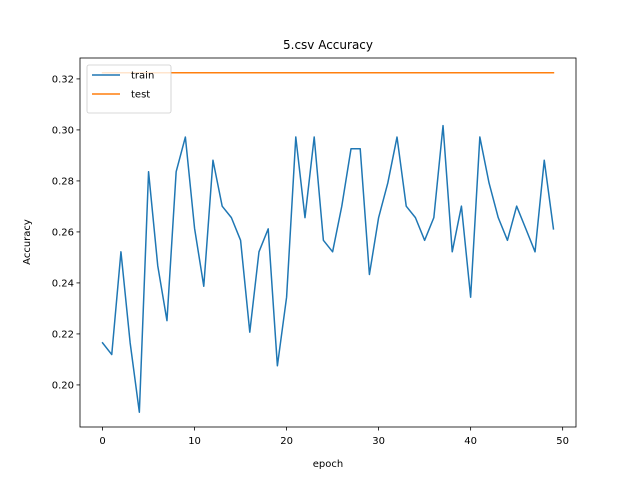 The image size is (640, 480). Describe the element at coordinates (328, 464) in the screenshot. I see `x-axis-label: epoch` at that location.